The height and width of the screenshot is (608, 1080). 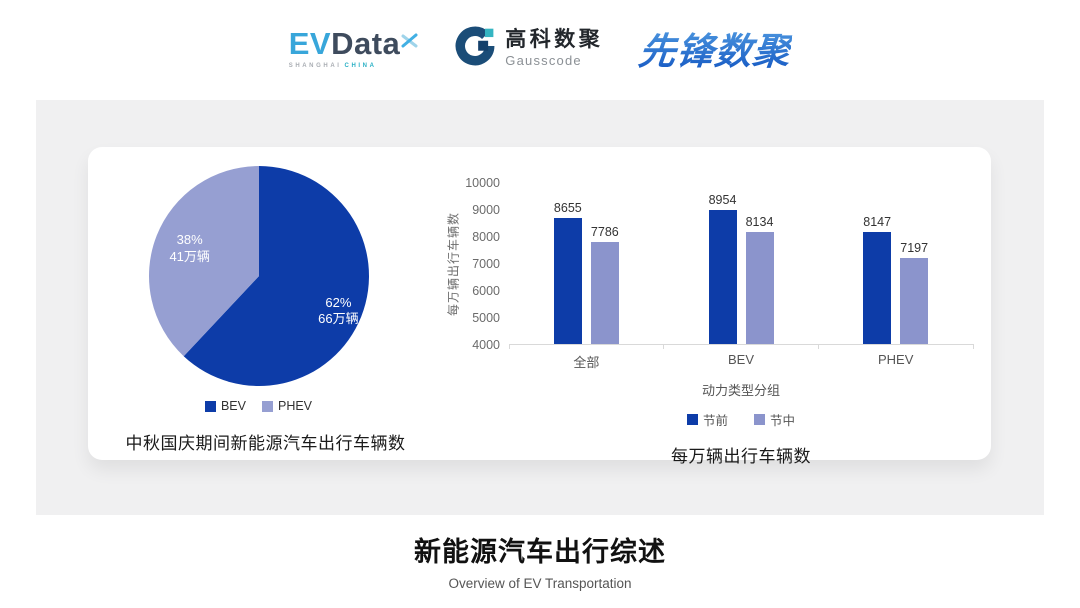 I want to click on gausscode-logo: 高科数聚 Gausscode, so click(x=528, y=48).